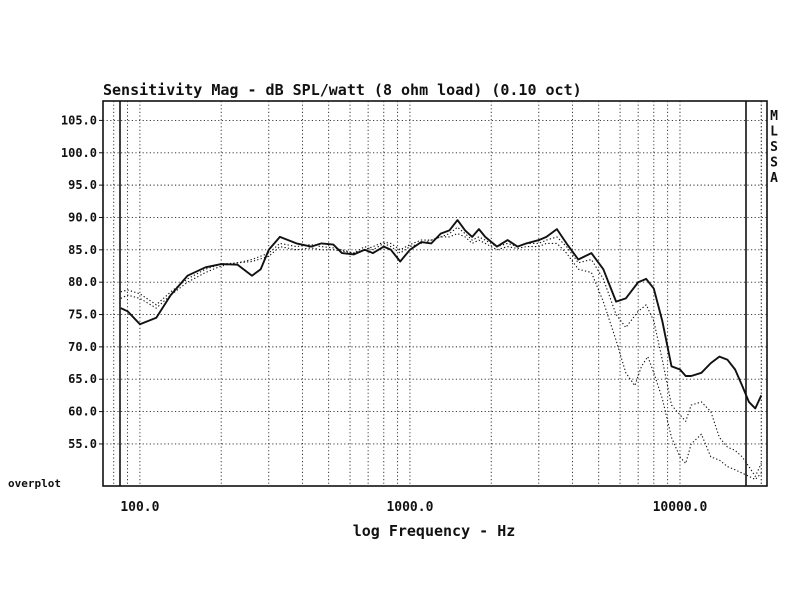  I want to click on side-letter: A, so click(774, 178).